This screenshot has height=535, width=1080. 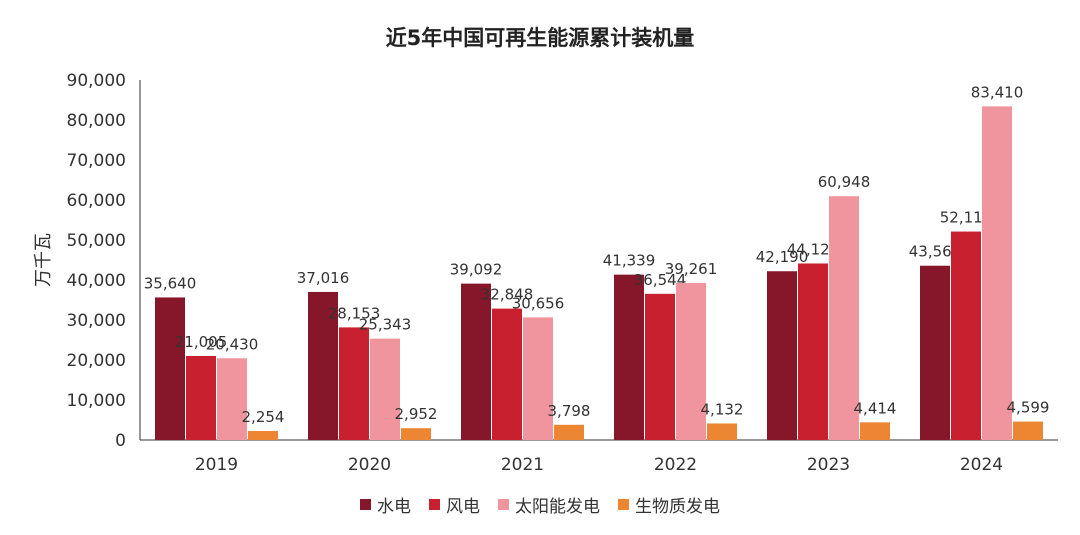 What do you see at coordinates (629, 261) in the screenshot?
I see `data-label: 41,339` at bounding box center [629, 261].